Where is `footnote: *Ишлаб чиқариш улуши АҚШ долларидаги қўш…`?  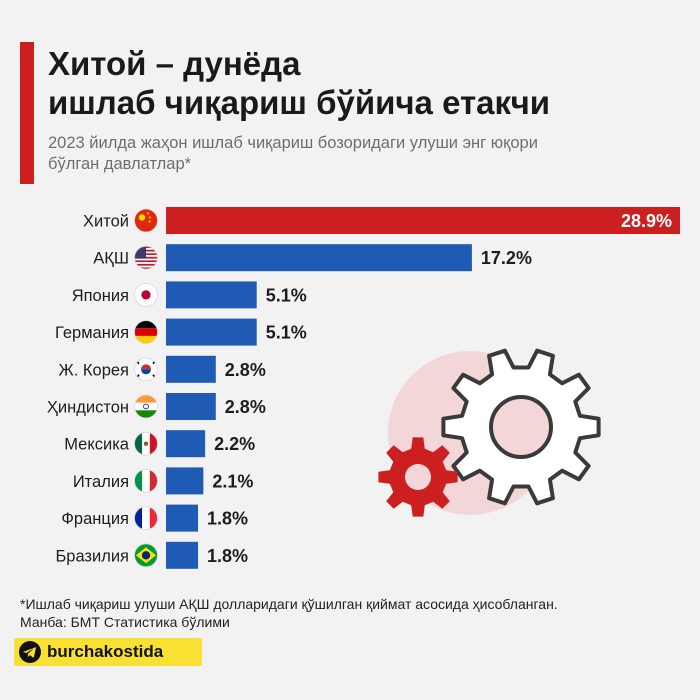 footnote: *Ишлаб чиқариш улуши АҚШ долларидаги қўш… is located at coordinates (289, 613).